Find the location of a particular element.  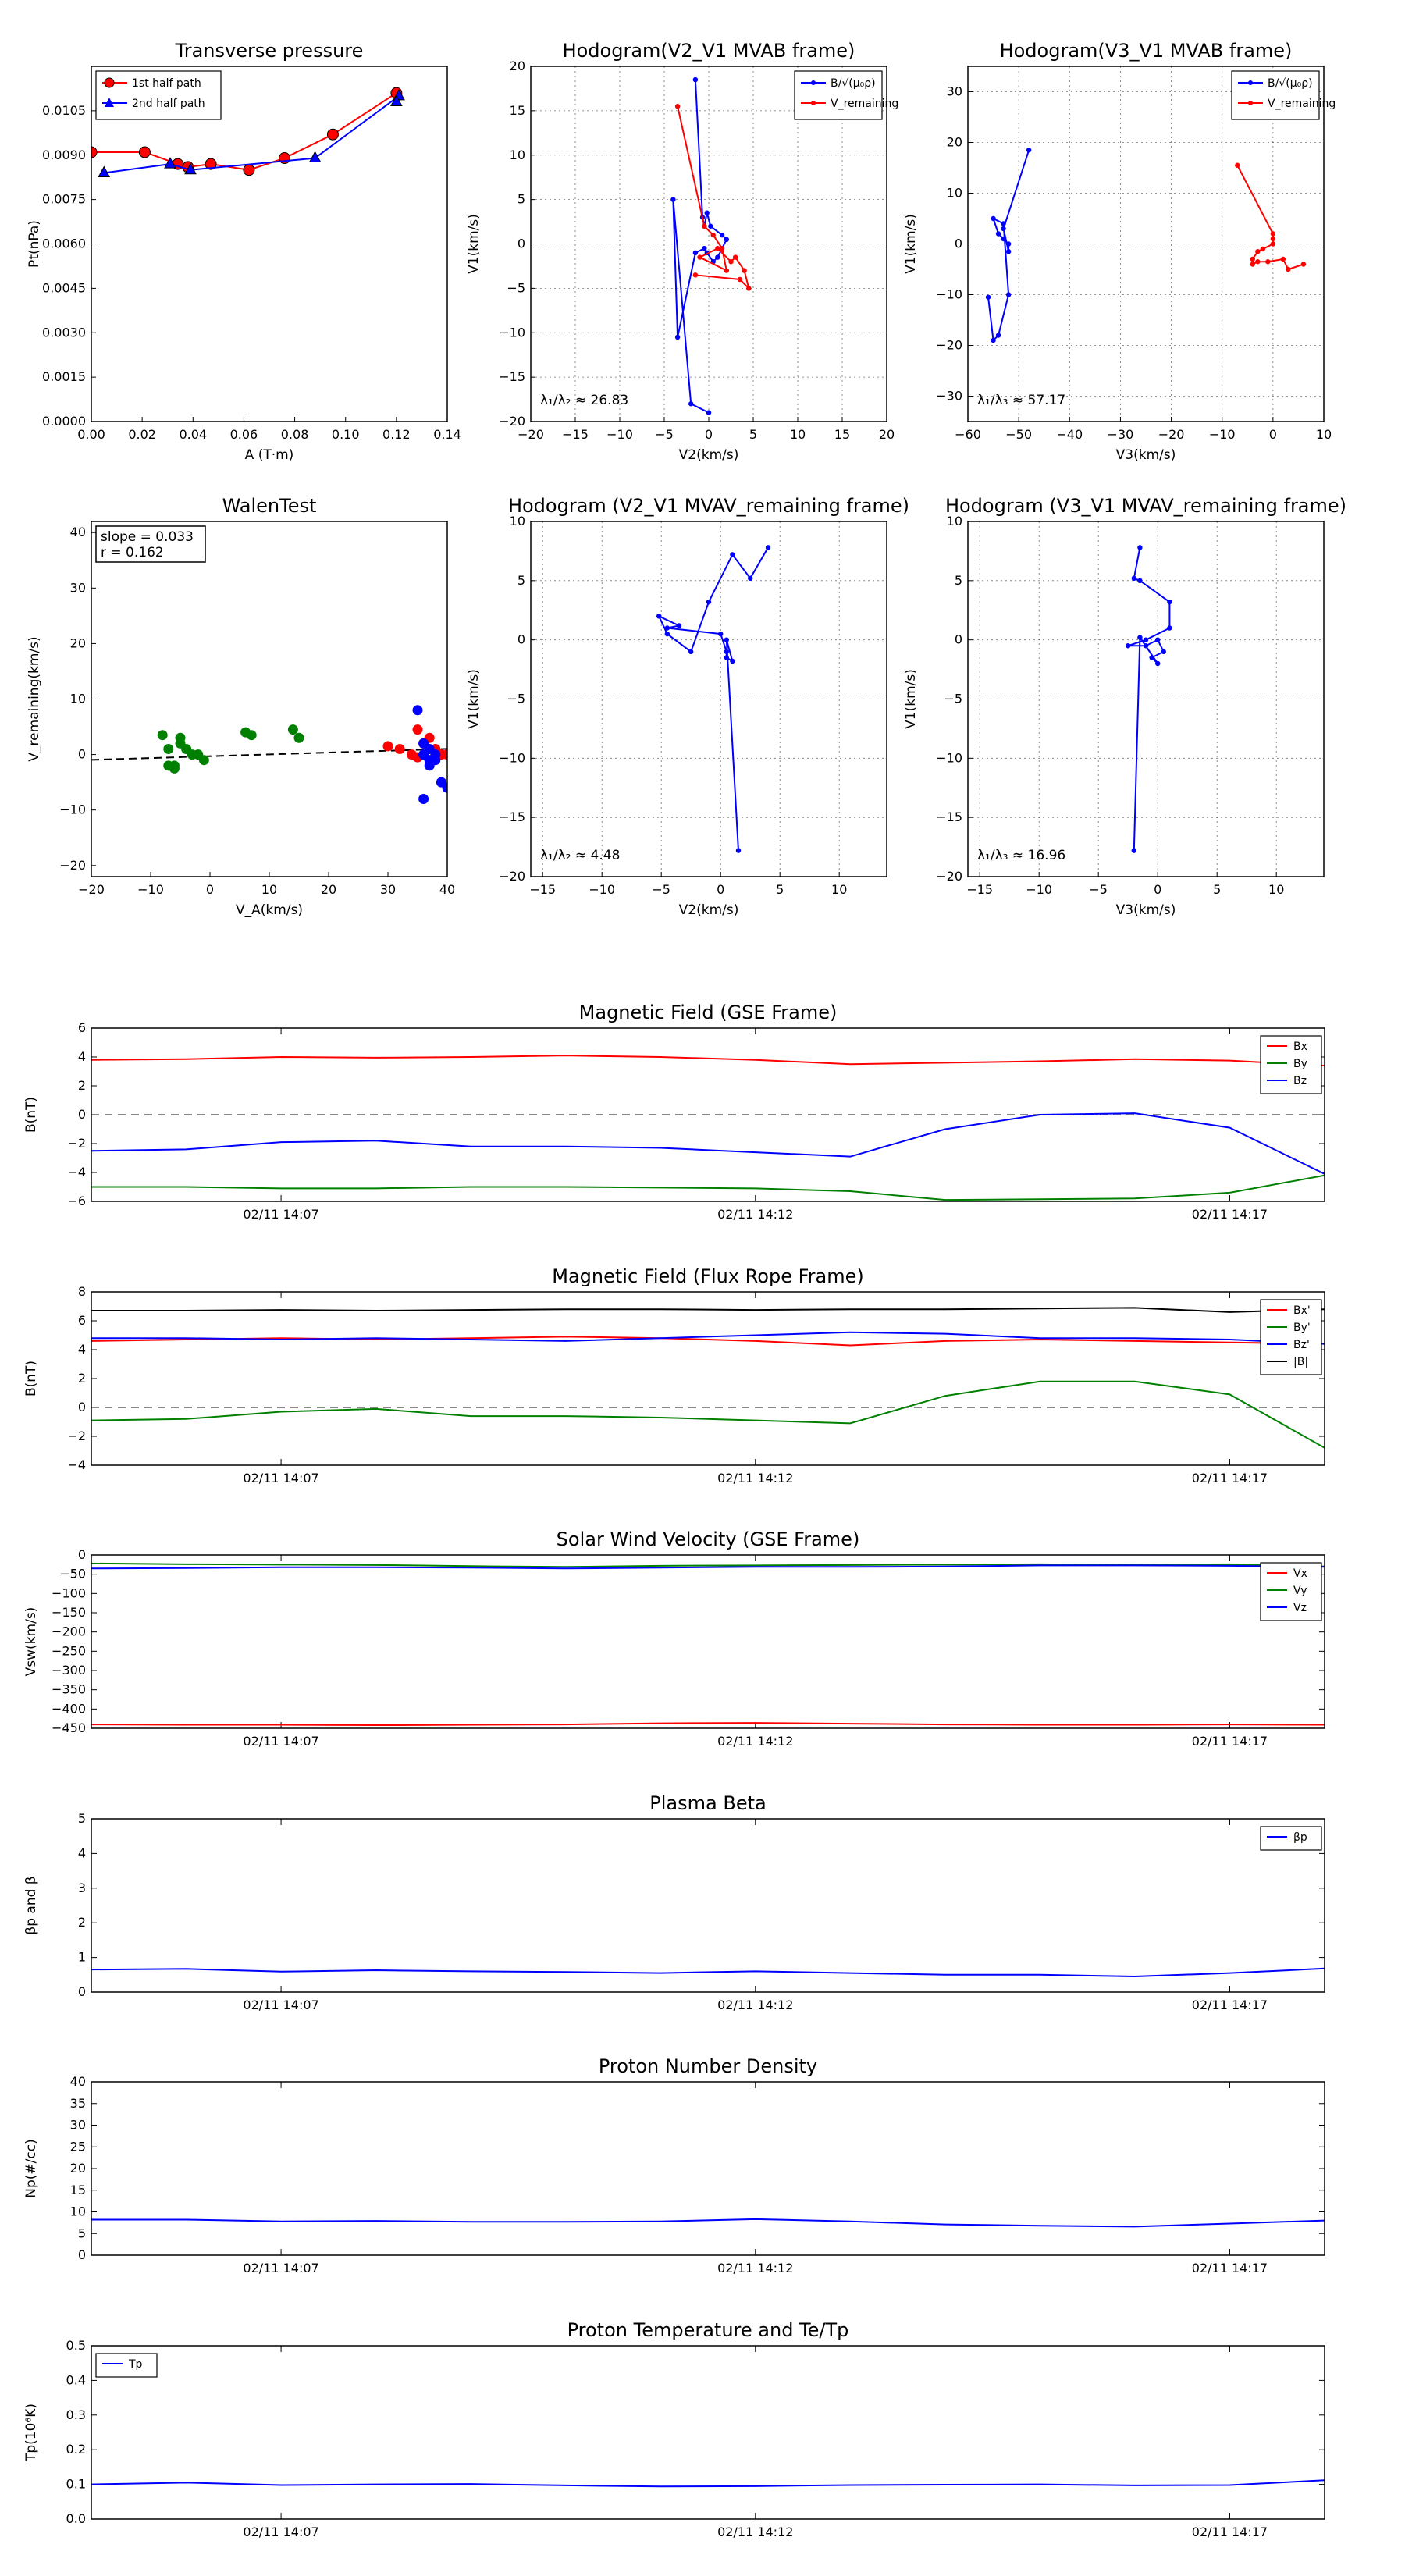

legend-label: Bx is located at coordinates (1300, 1047).